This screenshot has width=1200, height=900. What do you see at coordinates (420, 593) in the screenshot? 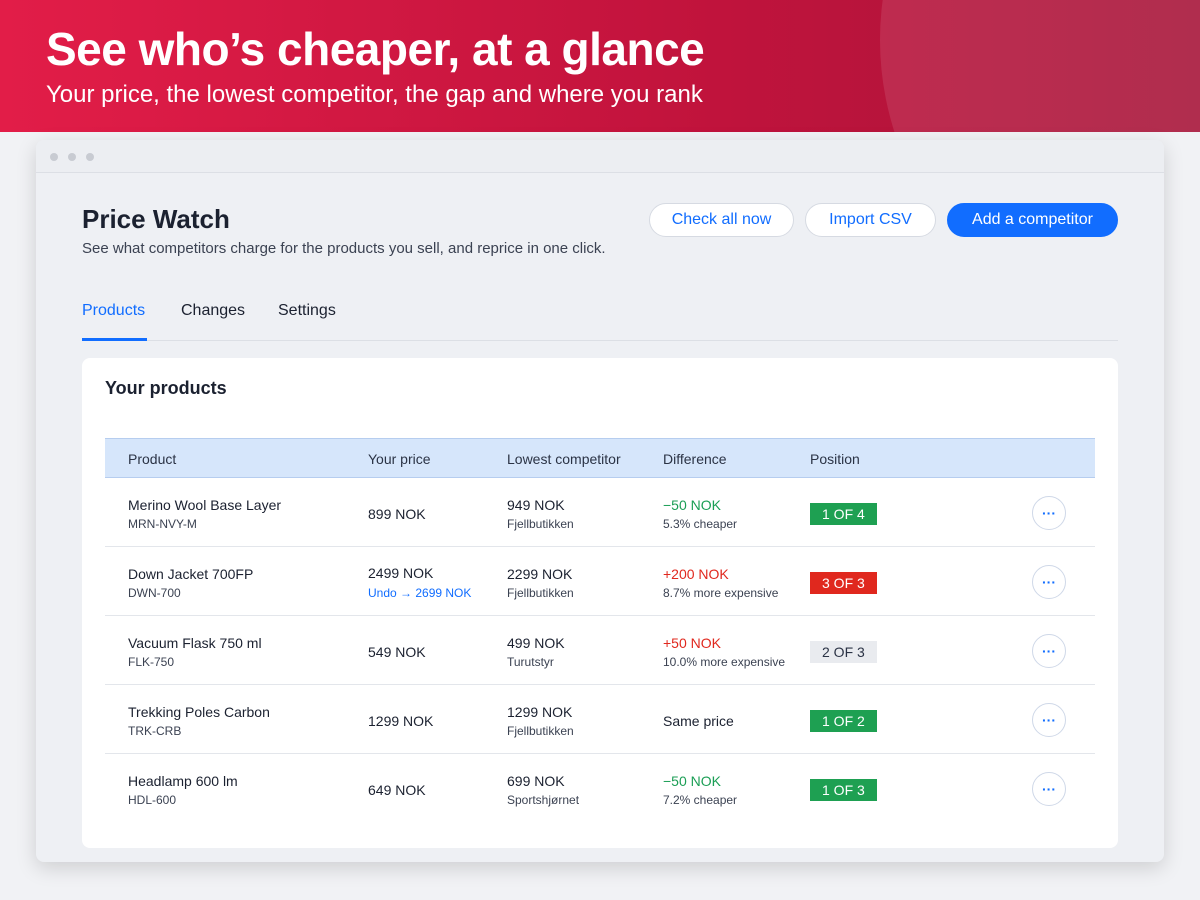
I see `undo-link: Undo → 2699 NOK` at bounding box center [420, 593].